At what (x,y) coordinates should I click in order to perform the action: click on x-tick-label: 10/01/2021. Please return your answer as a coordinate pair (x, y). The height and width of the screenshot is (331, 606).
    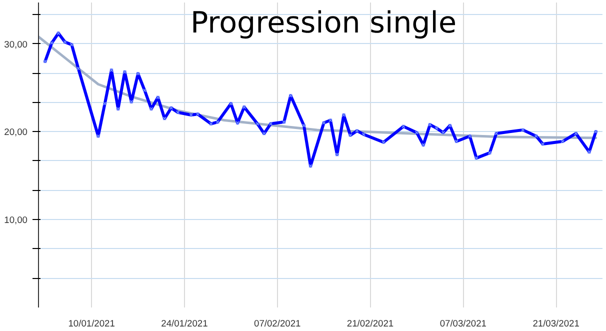
    Looking at the image, I should click on (91, 323).